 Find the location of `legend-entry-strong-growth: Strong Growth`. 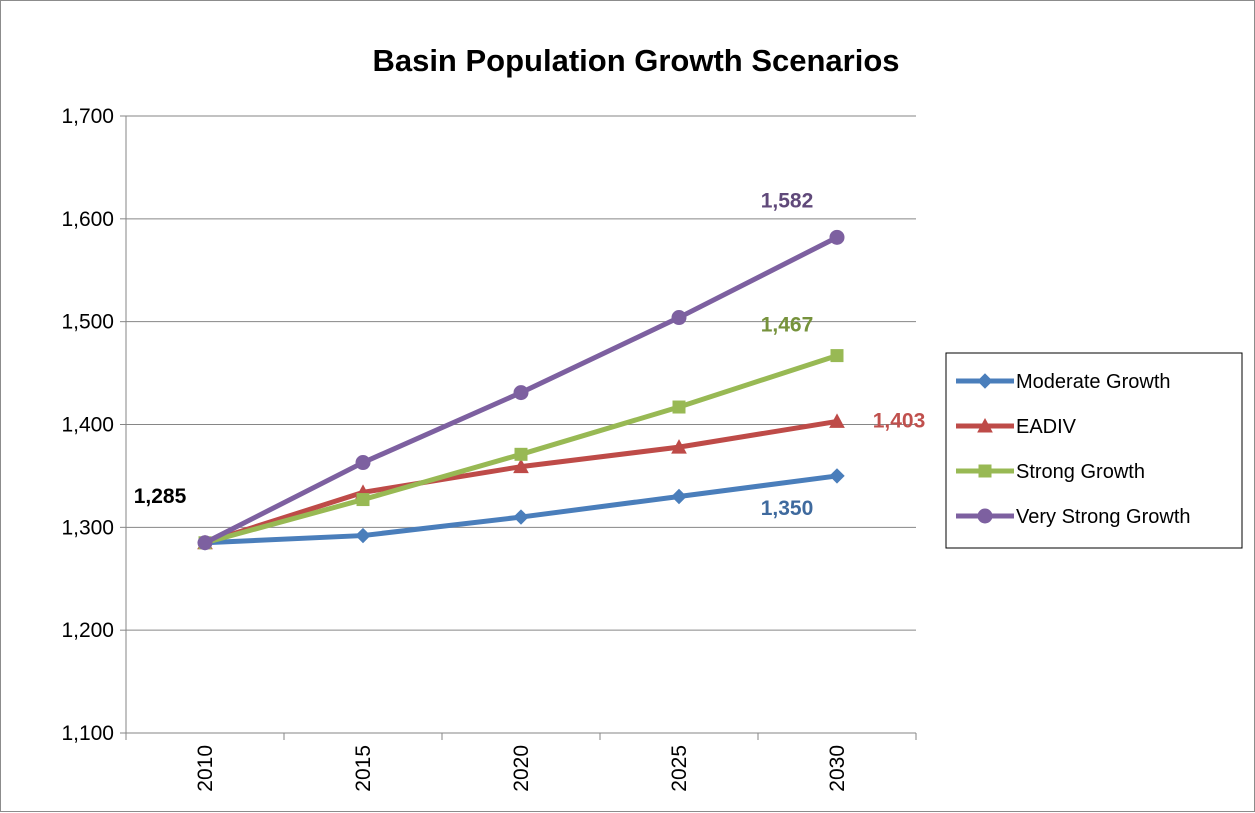

legend-entry-strong-growth: Strong Growth is located at coordinates (1050, 472).